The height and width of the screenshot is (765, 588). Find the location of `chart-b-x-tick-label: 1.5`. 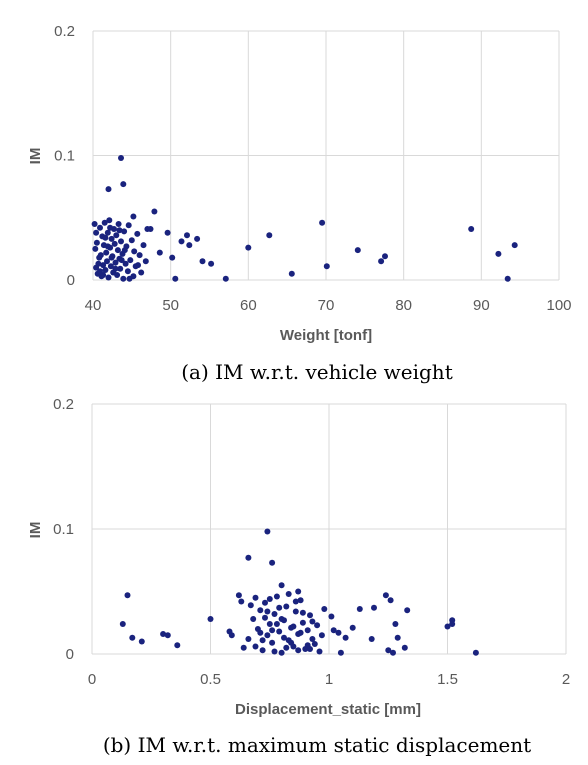

chart-b-x-tick-label: 1.5 is located at coordinates (447, 679).